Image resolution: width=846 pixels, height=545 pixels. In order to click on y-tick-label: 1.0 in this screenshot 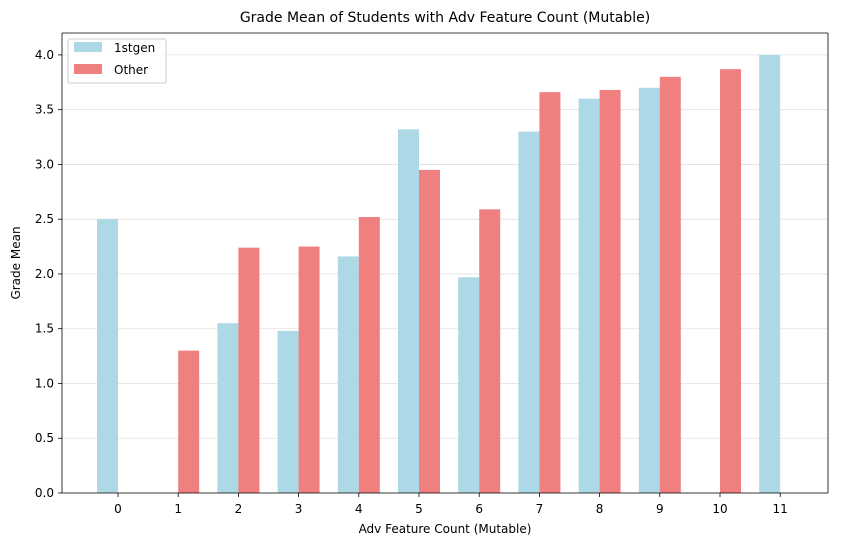, I will do `click(44, 383)`.